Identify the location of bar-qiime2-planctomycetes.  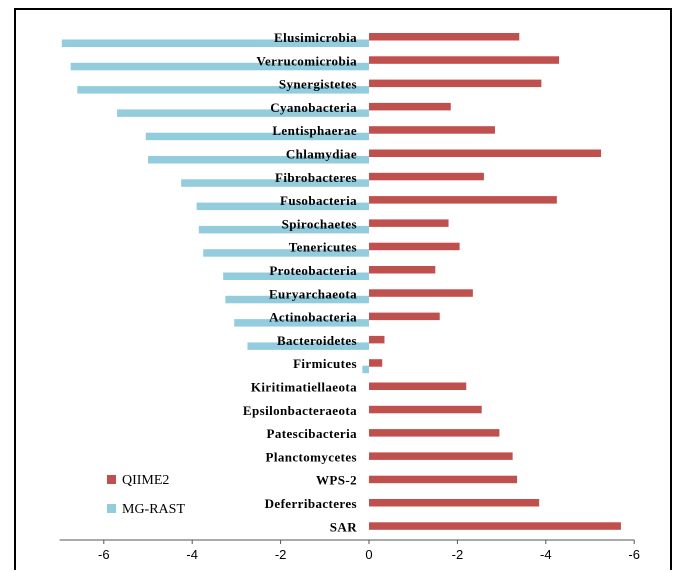
(441, 456).